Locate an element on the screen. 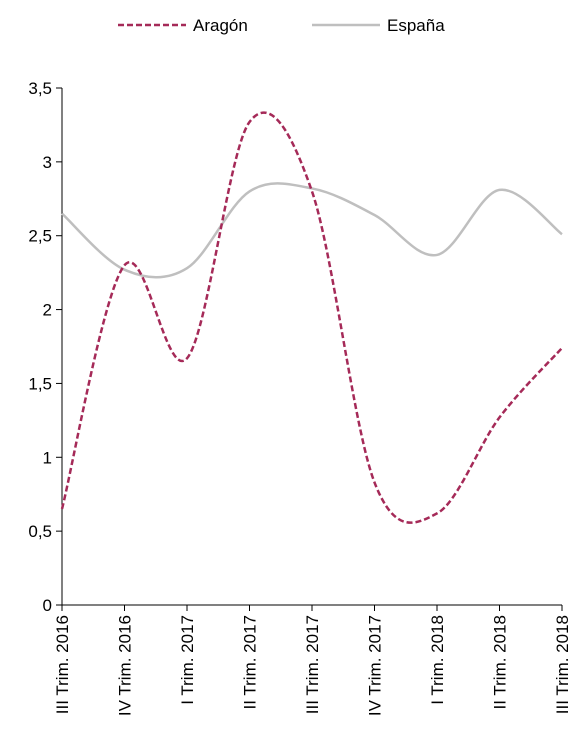 This screenshot has width=571, height=745. y-tick-label: 0 is located at coordinates (47, 605).